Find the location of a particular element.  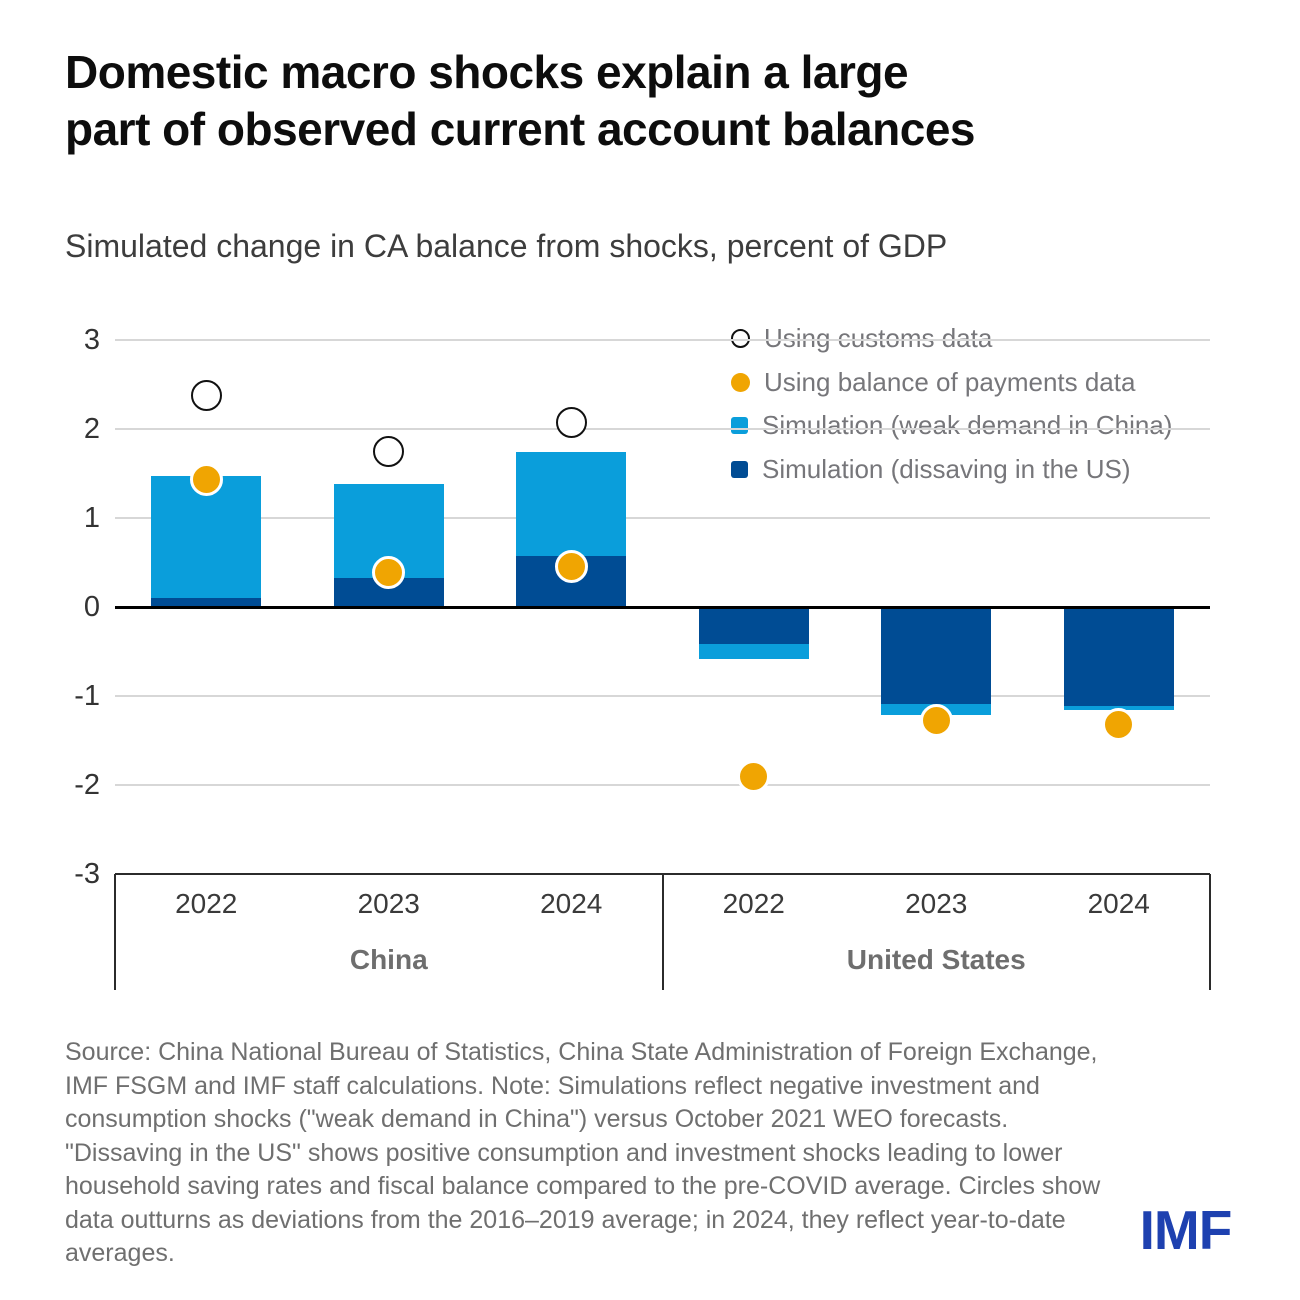

legend-item-label: Simulation (weak demand in China) is located at coordinates (967, 425).